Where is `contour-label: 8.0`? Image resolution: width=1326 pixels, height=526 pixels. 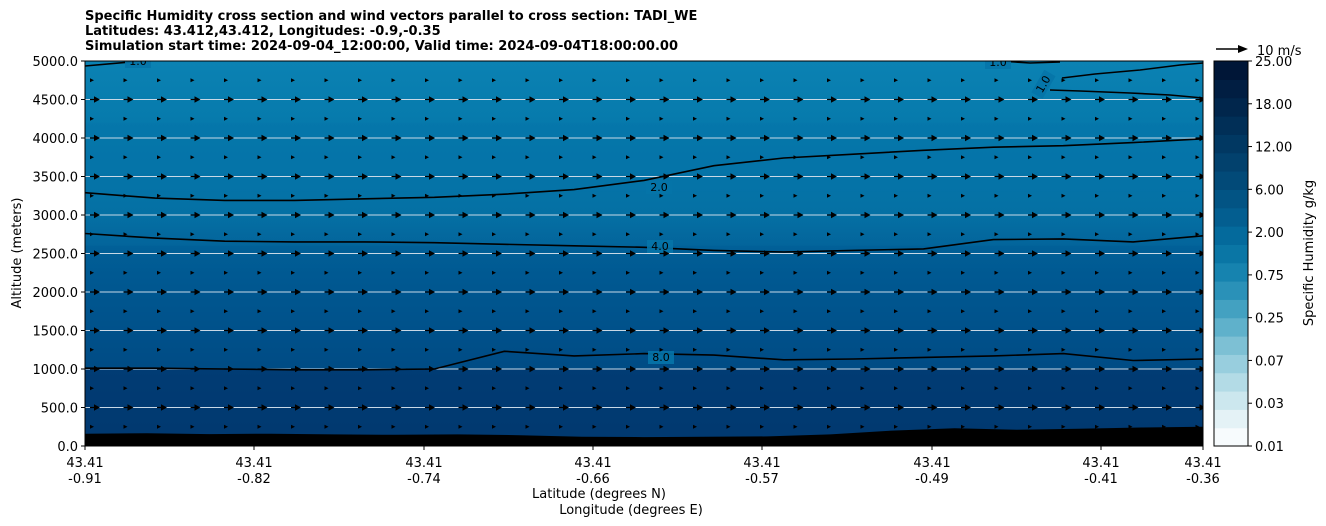
contour-label: 8.0 is located at coordinates (661, 357).